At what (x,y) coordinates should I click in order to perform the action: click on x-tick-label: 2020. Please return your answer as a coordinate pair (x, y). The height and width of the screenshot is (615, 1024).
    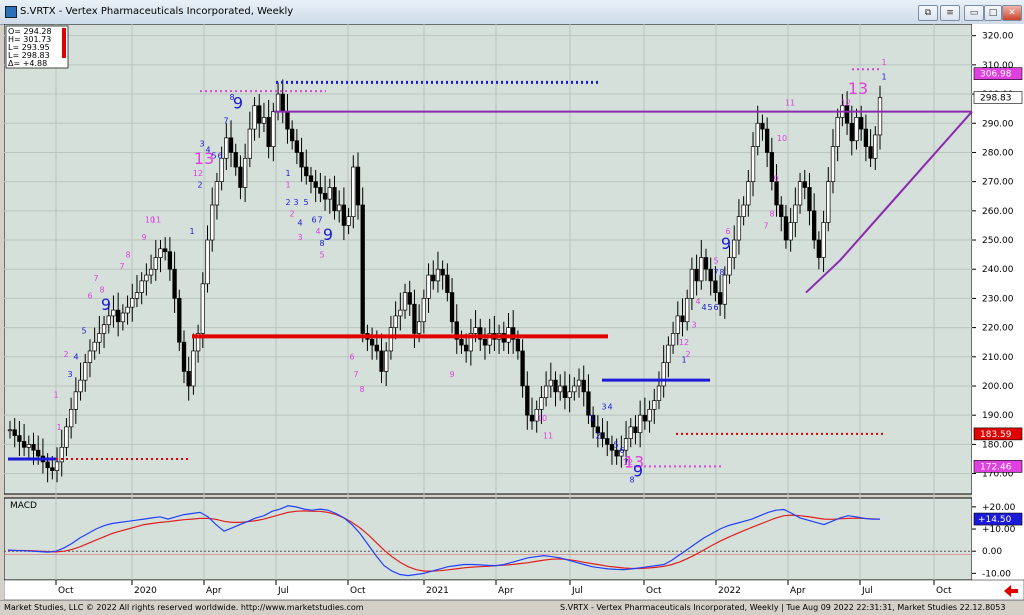
    Looking at the image, I should click on (145, 591).